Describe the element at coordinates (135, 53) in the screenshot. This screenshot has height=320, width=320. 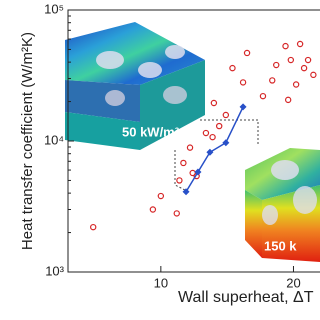
I see `inset-top` at that location.